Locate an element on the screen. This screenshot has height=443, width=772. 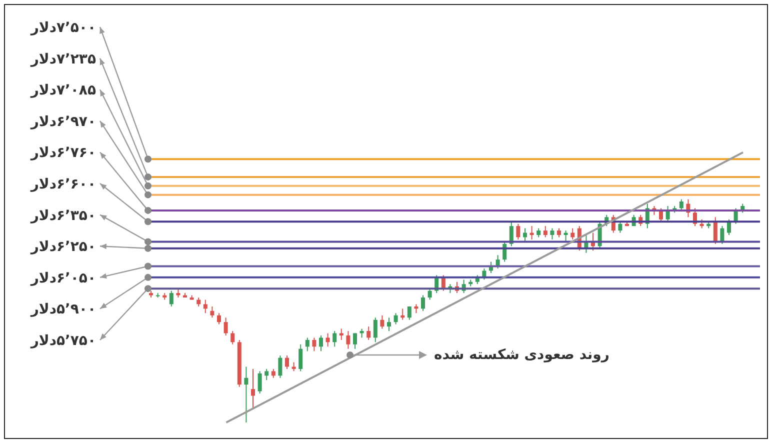
ref-line-label: ۶٬۰۵۰دلار is located at coordinates (63, 278).